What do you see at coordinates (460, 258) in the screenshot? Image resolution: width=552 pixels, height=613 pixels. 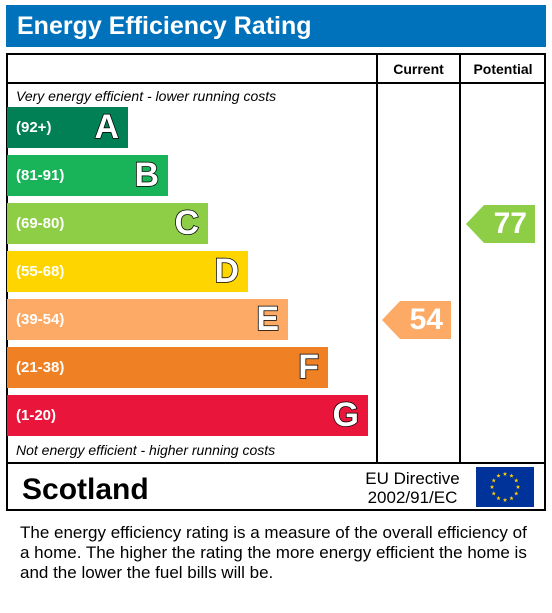 I see `potential-column-divider` at bounding box center [460, 258].